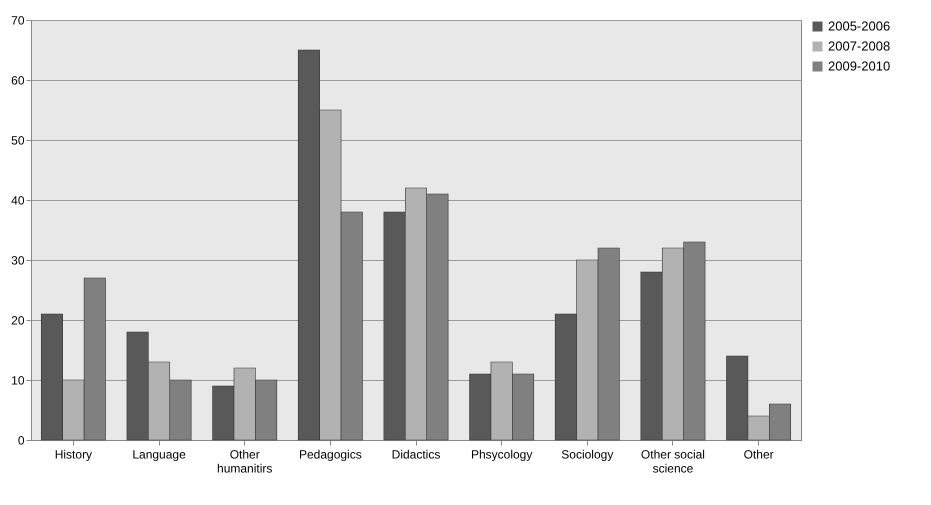 This screenshot has width=931, height=505. I want to click on y-tick-label: 30, so click(18, 261).